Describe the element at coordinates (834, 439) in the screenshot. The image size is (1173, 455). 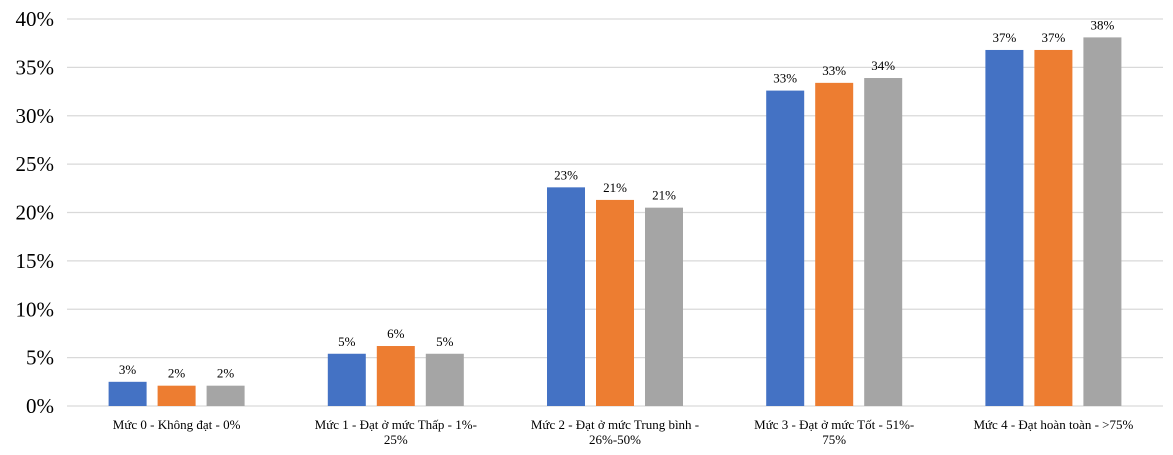
I see `x-category-label: 75%` at that location.